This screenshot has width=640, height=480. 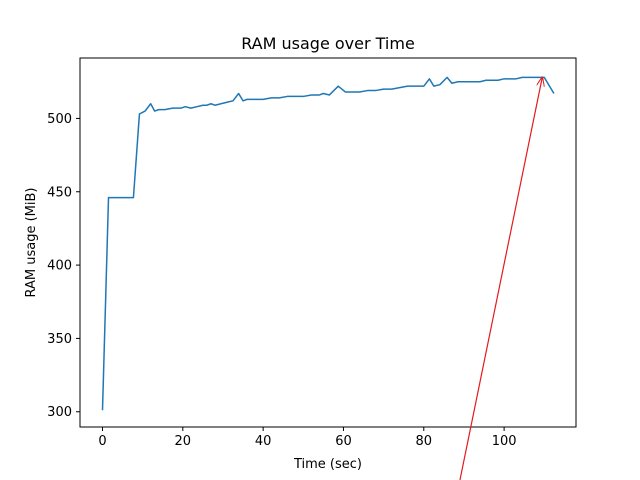 What do you see at coordinates (504, 441) in the screenshot?
I see `x-tick-label: 100` at bounding box center [504, 441].